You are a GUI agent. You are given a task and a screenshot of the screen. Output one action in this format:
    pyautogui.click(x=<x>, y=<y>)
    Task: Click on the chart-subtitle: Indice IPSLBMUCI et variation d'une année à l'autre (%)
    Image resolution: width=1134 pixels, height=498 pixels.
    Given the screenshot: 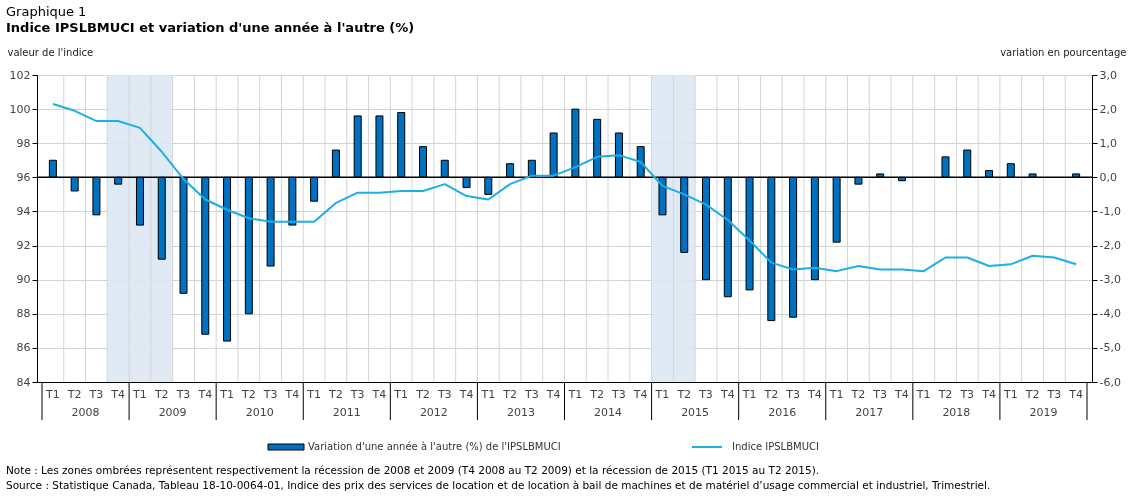 What is the action you would take?
    pyautogui.click(x=210, y=27)
    